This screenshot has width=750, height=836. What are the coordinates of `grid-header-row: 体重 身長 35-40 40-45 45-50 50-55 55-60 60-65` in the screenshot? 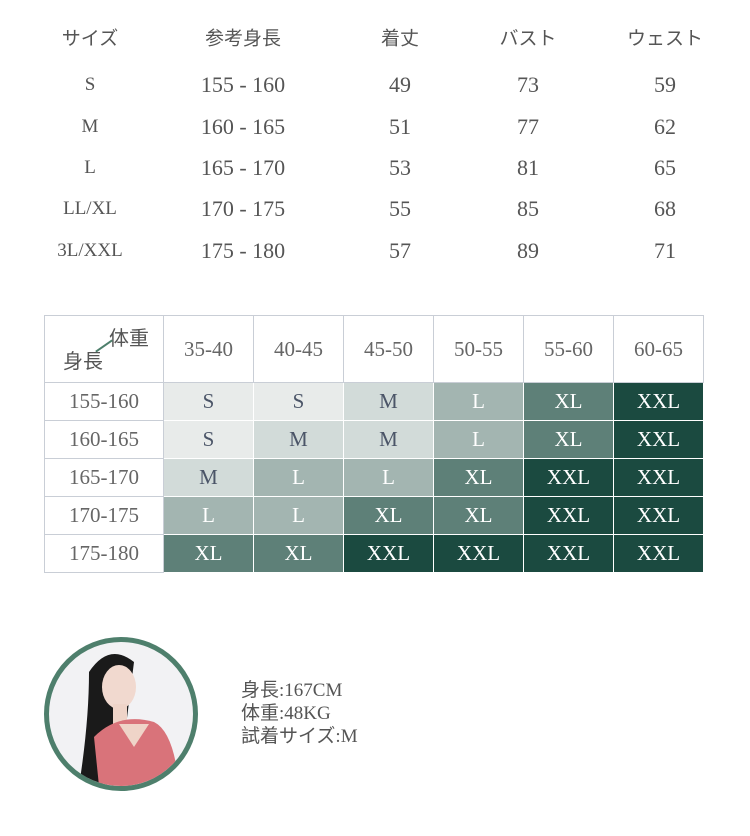 It's located at (374, 349).